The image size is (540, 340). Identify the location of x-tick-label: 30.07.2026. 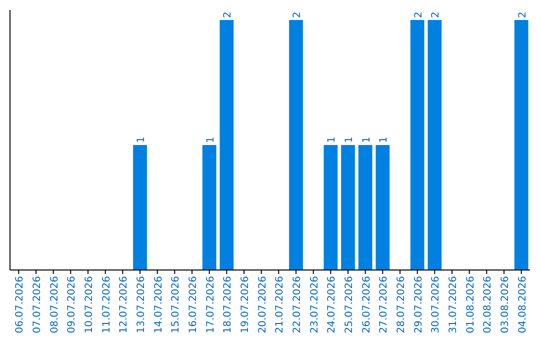
(436, 305).